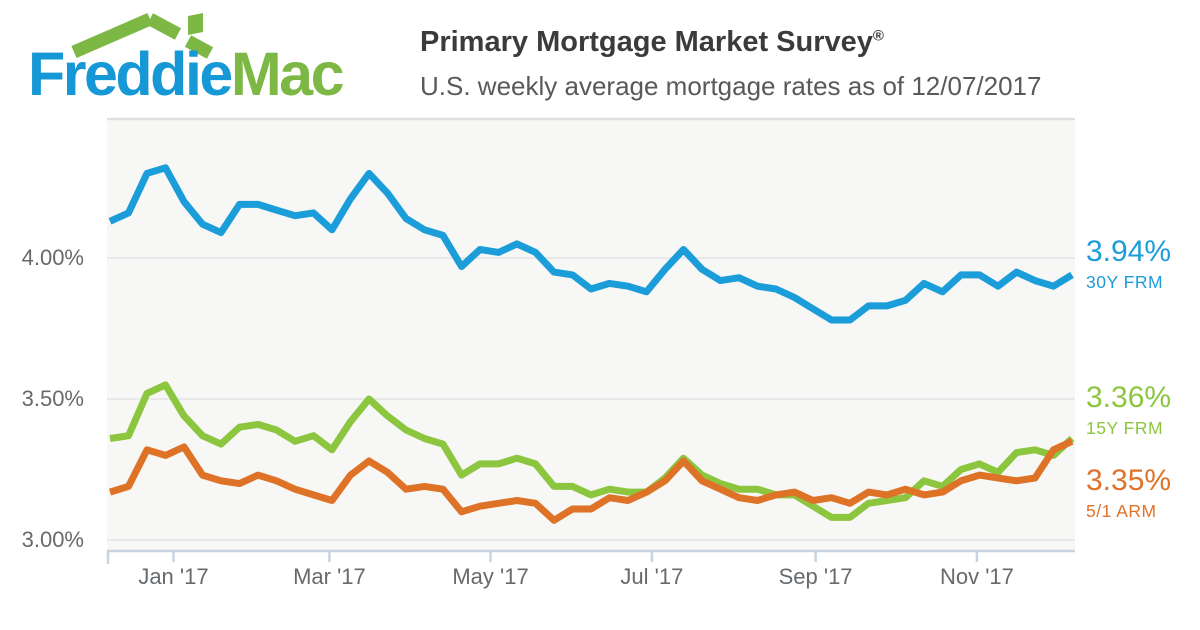  What do you see at coordinates (652, 42) in the screenshot?
I see `page-title: Primary Mortgage Market Survey®` at bounding box center [652, 42].